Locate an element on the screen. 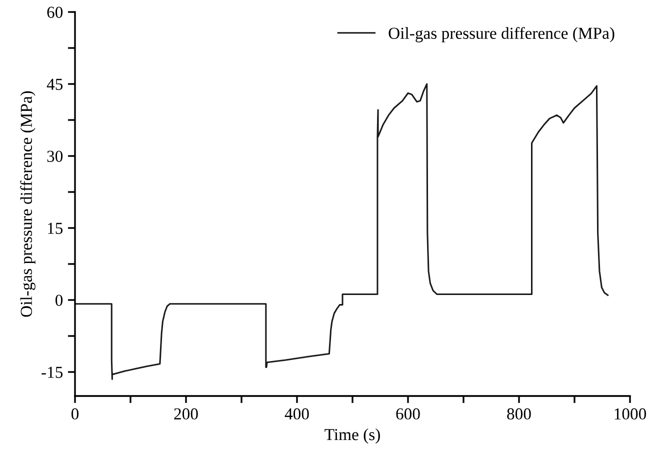 This screenshot has width=649, height=471. y-tick-label: 15 is located at coordinates (55, 228).